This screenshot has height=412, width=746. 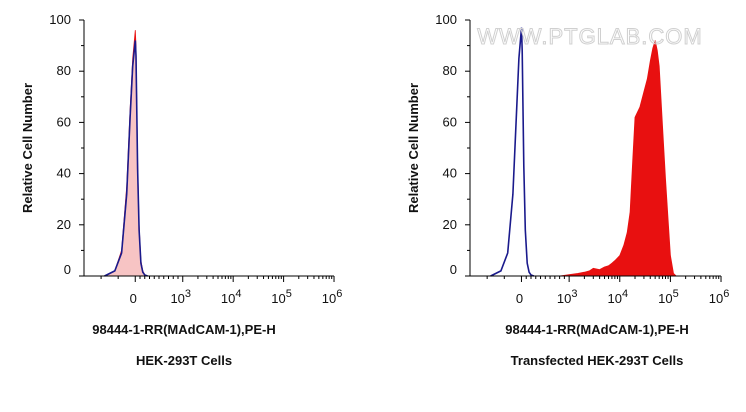 I want to click on watermark-text: WWW.PTGLAB.COM, so click(x=589, y=36).